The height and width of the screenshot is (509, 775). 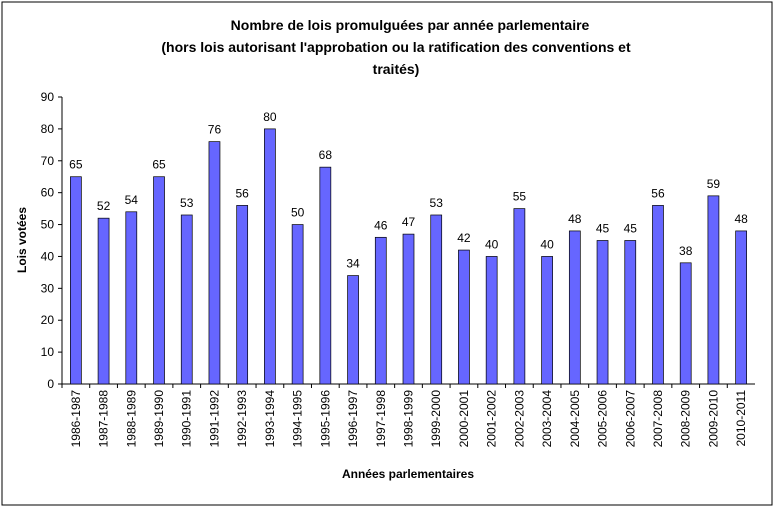 I want to click on y-tick-label: 90, so click(x=48, y=97).